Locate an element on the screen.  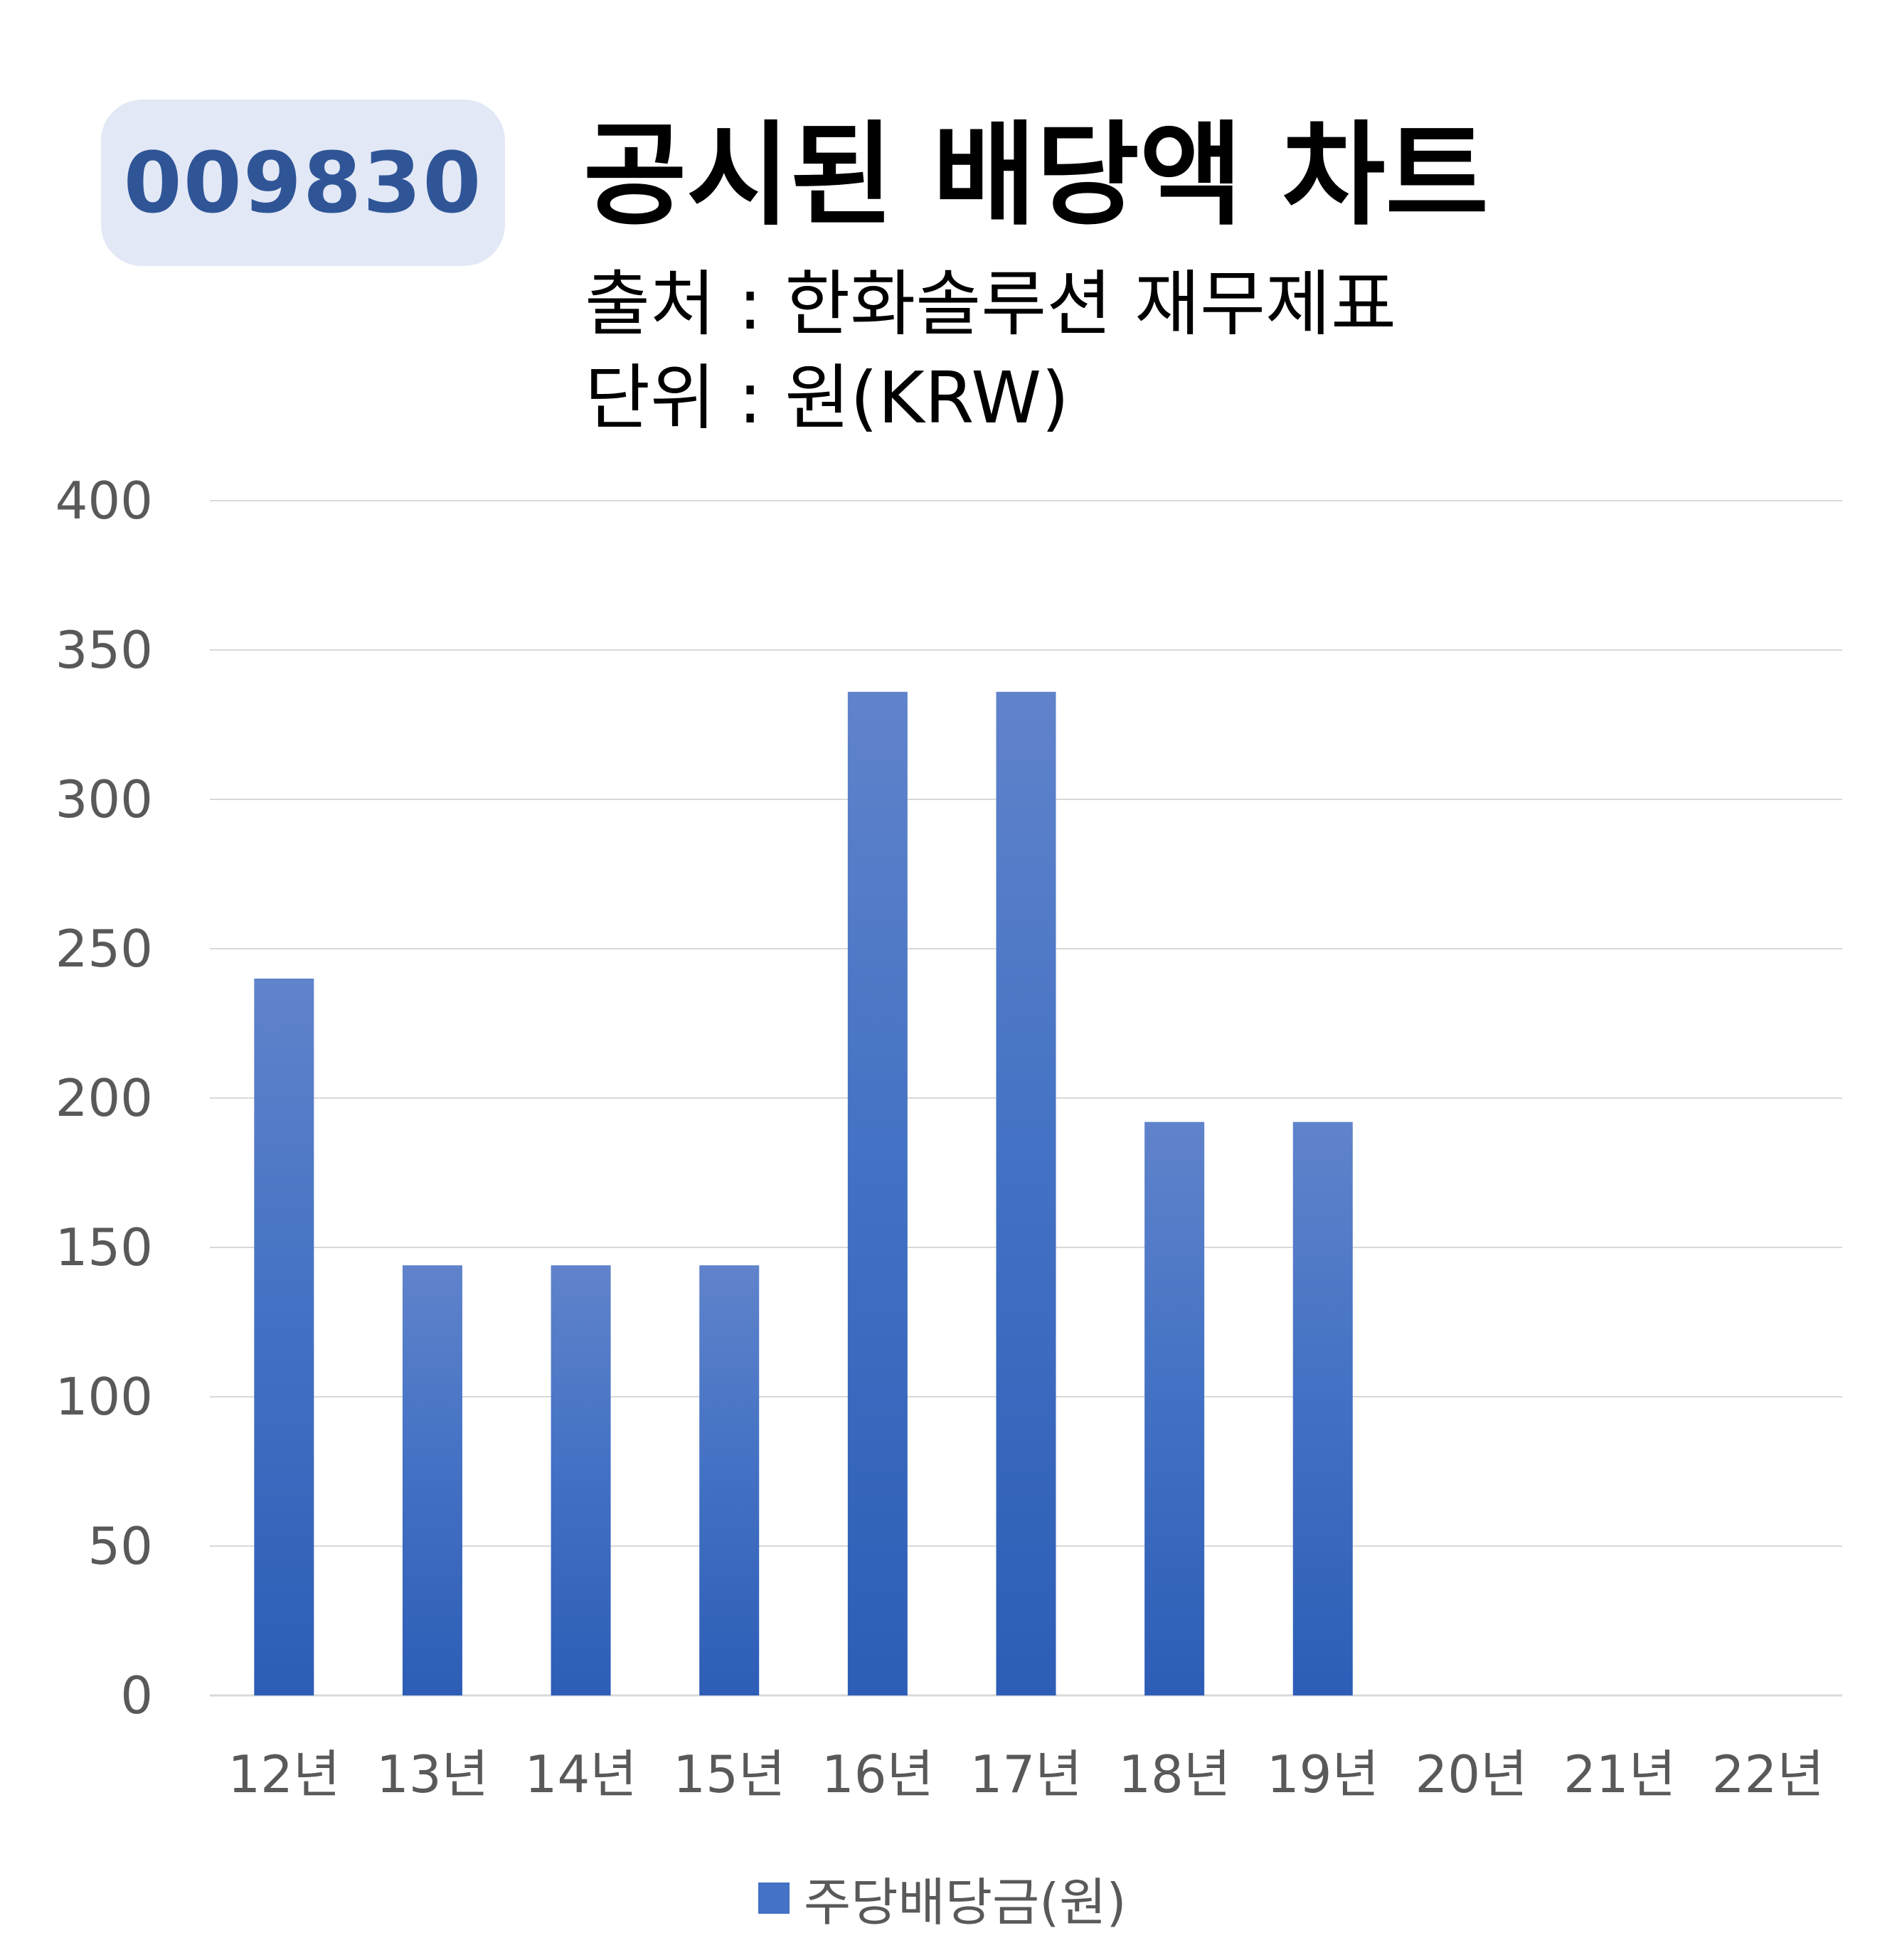
chart-title: 공시된 배당액 차트 is located at coordinates (1036, 175).